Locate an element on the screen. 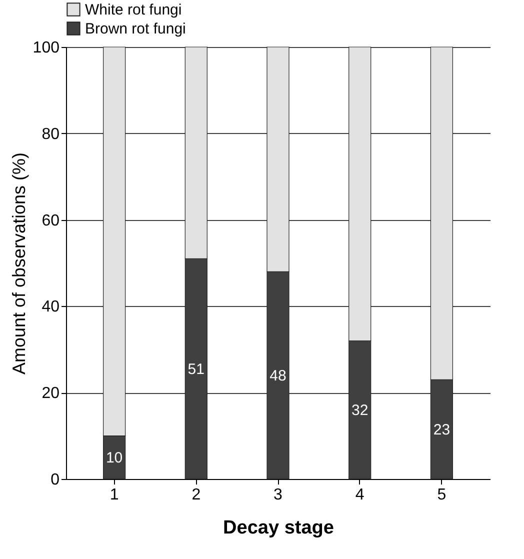 The width and height of the screenshot is (524, 559). x-tick-label: 5 is located at coordinates (441, 495).